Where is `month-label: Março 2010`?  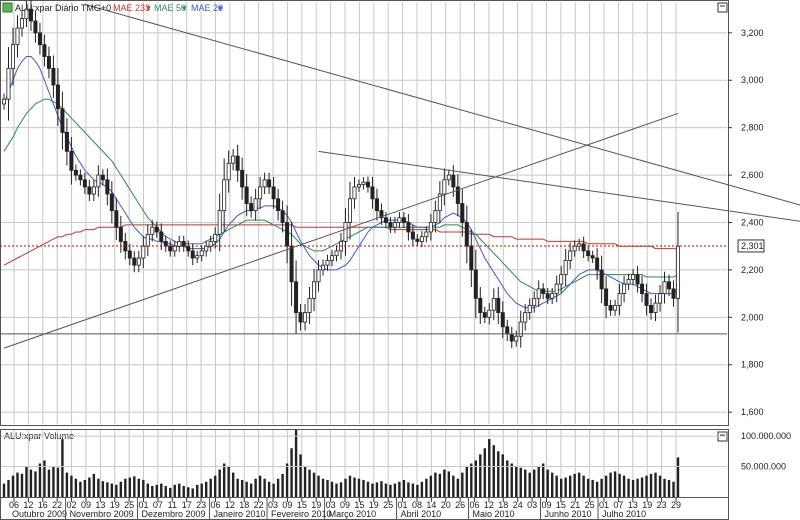
month-label: Março 2010 is located at coordinates (353, 514).